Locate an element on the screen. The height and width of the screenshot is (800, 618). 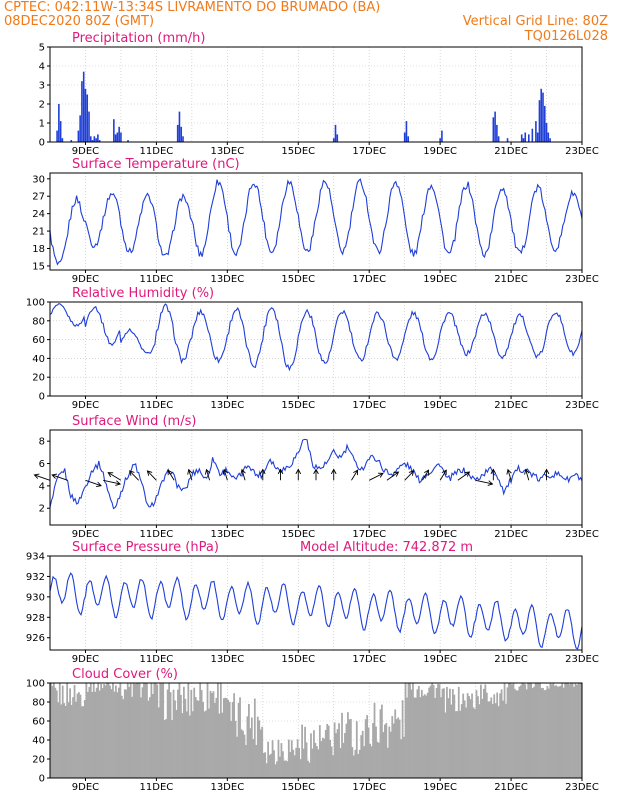
wind-grid is located at coordinates (316, 477).